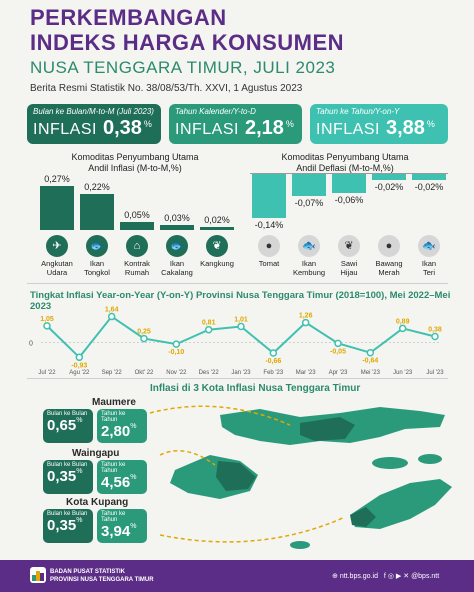  What do you see at coordinates (425, 576) in the screenshot?
I see `social-handle: @bps.ntt` at bounding box center [425, 576].